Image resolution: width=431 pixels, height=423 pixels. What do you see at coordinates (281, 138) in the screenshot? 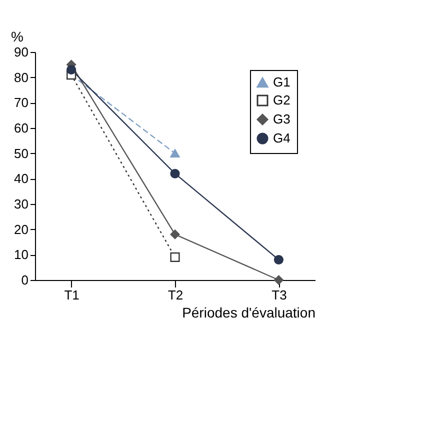
I see `legend-label: G4` at bounding box center [281, 138].